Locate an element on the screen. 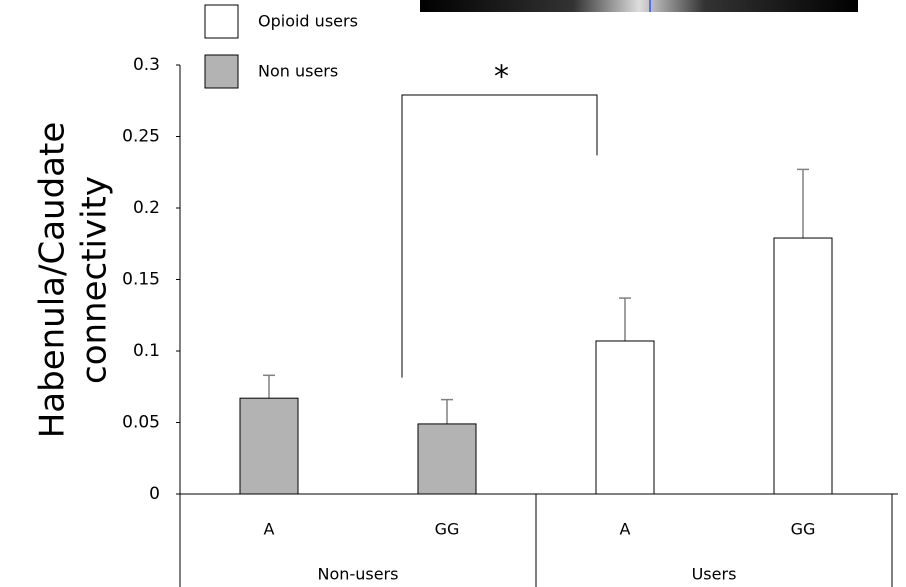  significance-bracket is located at coordinates (499, 236).